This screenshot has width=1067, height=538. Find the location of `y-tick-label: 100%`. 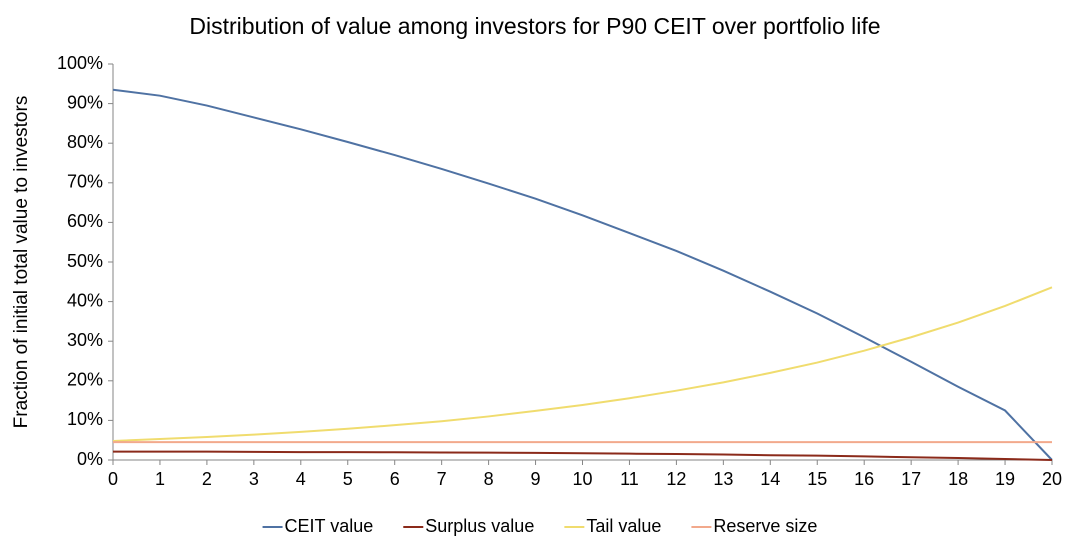

y-tick-label: 100% is located at coordinates (80, 63).